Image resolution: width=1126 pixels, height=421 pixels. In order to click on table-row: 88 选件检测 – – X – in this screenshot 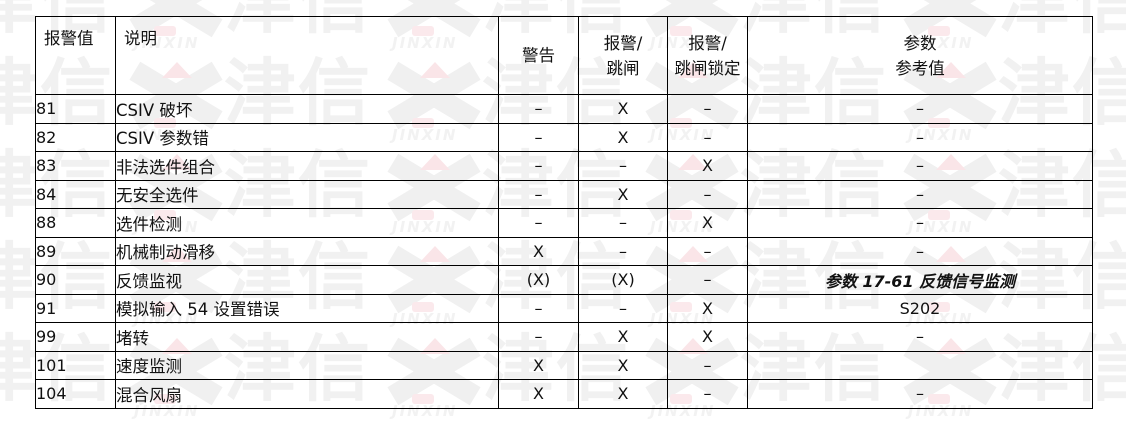, I will do `click(564, 223)`.